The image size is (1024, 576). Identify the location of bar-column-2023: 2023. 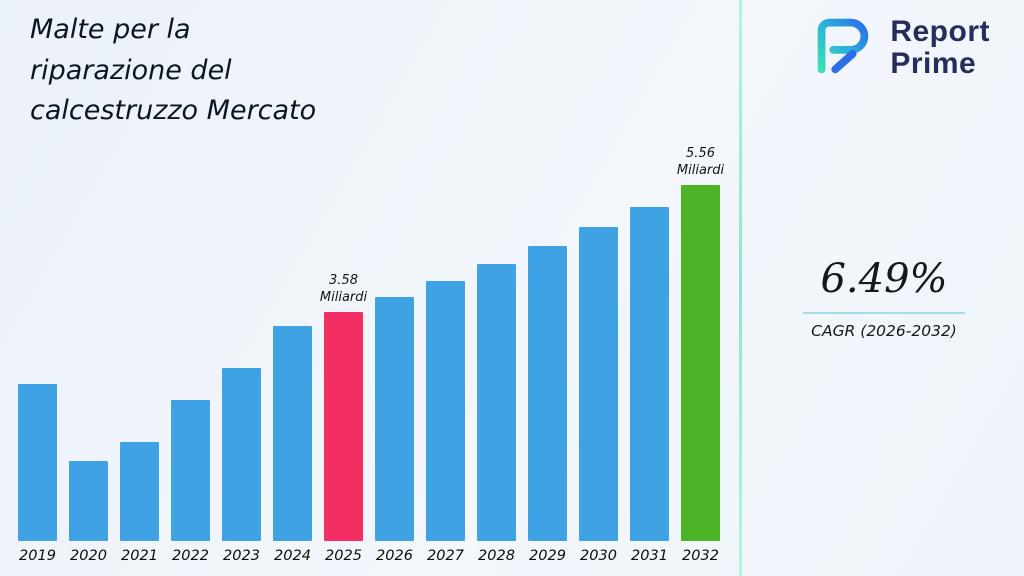
(241, 466).